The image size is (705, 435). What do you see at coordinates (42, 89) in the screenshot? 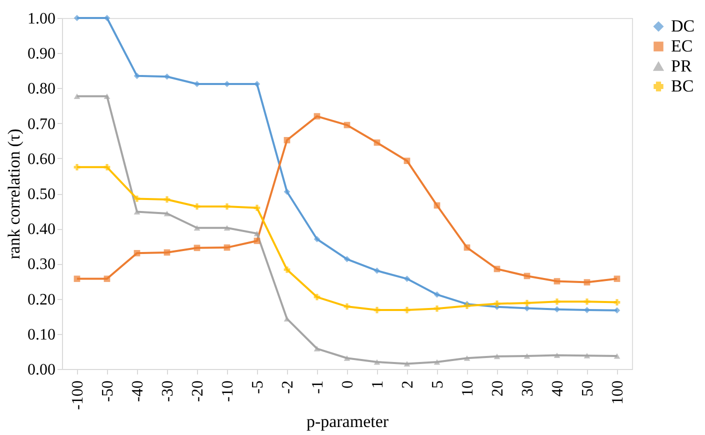
I see `y-tick-label: 0.80` at bounding box center [42, 89].